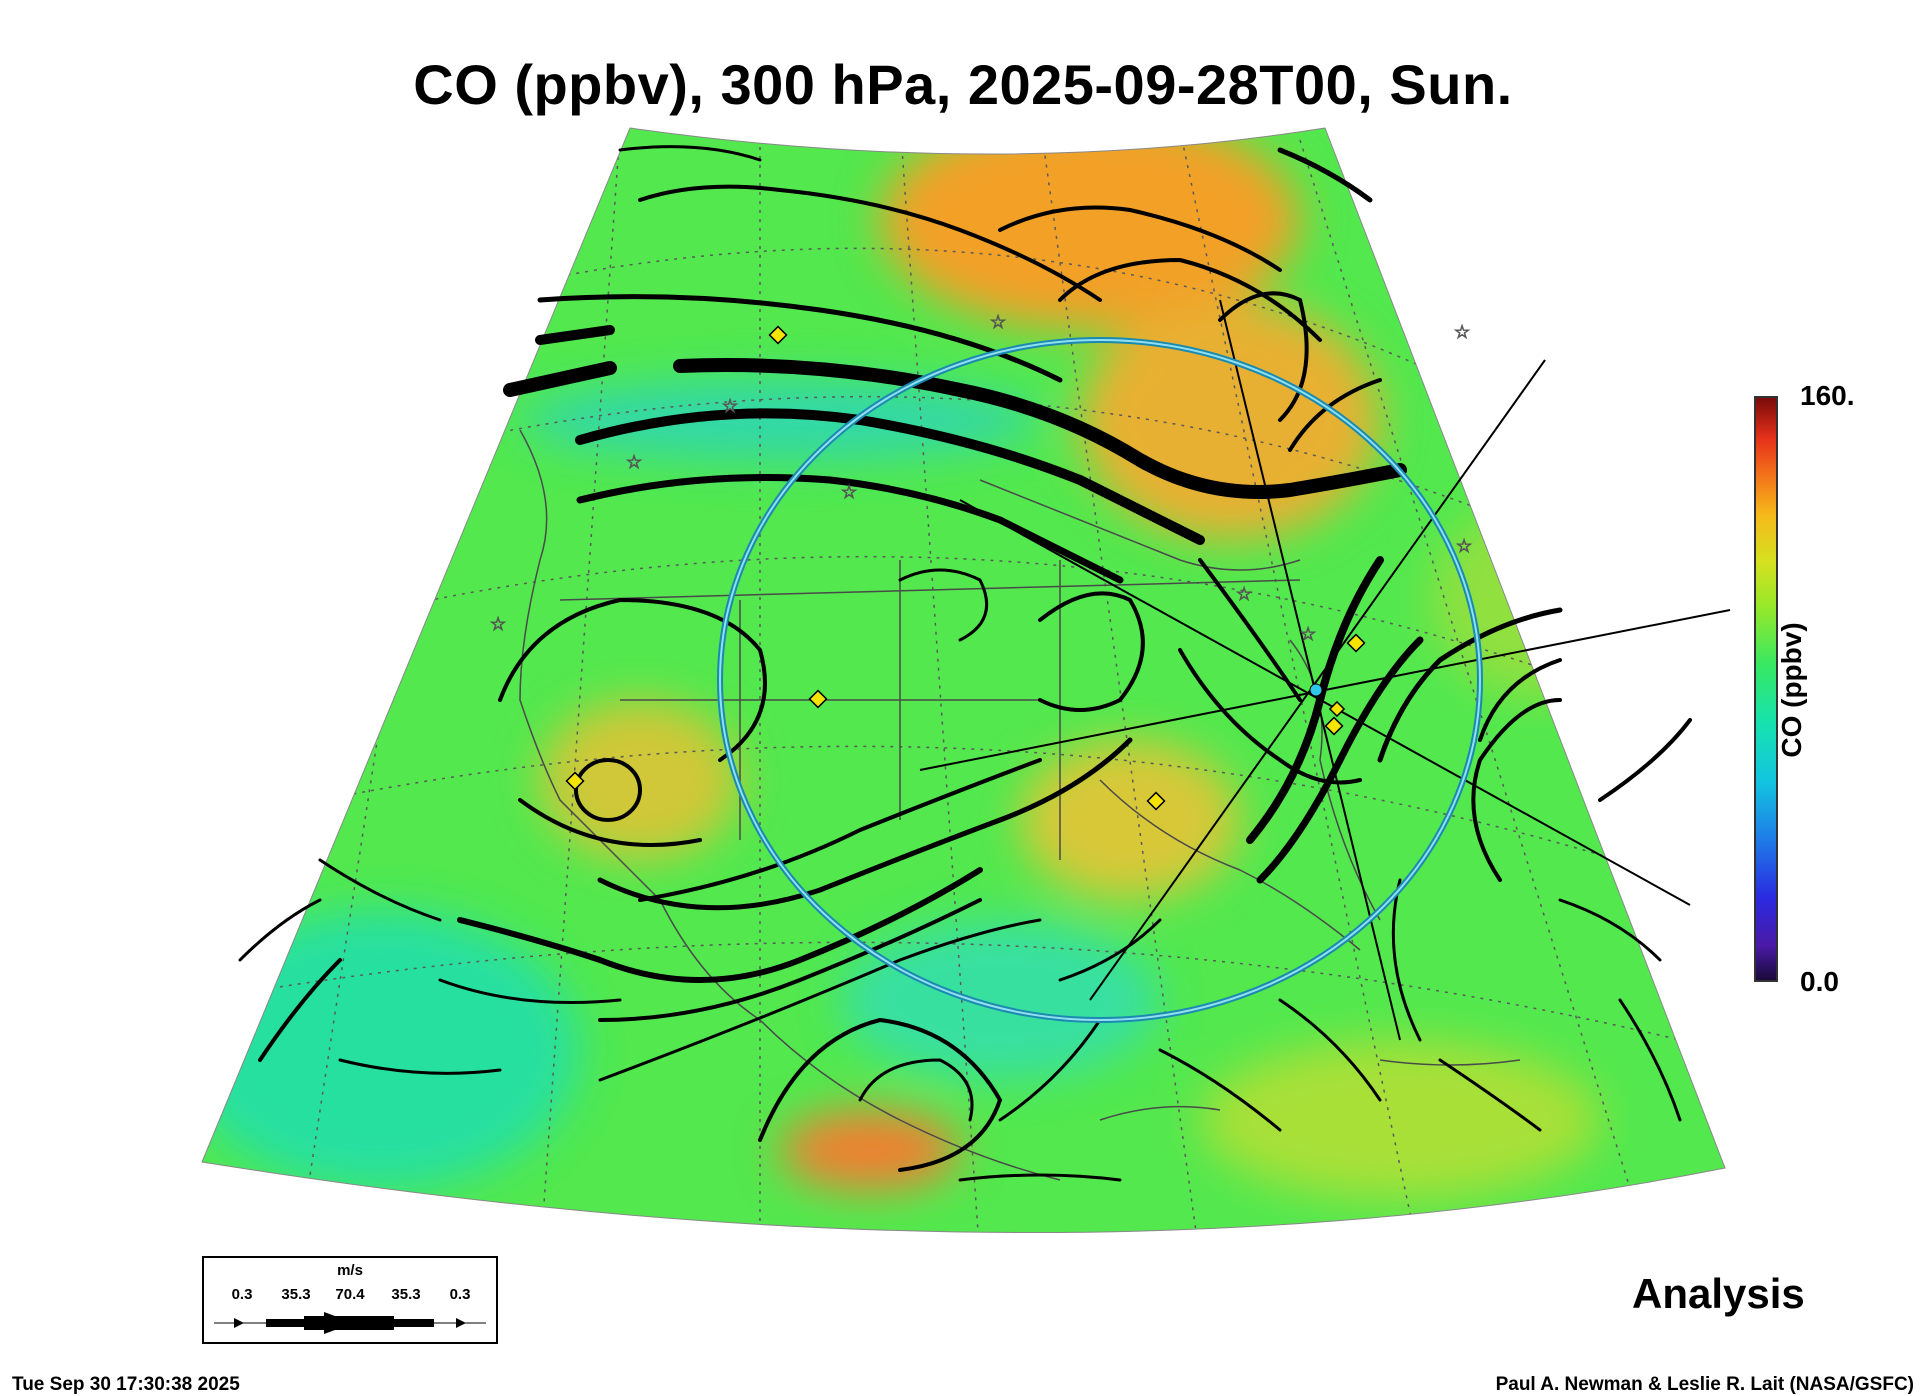  I want to click on site-markers, so click(965, 568).